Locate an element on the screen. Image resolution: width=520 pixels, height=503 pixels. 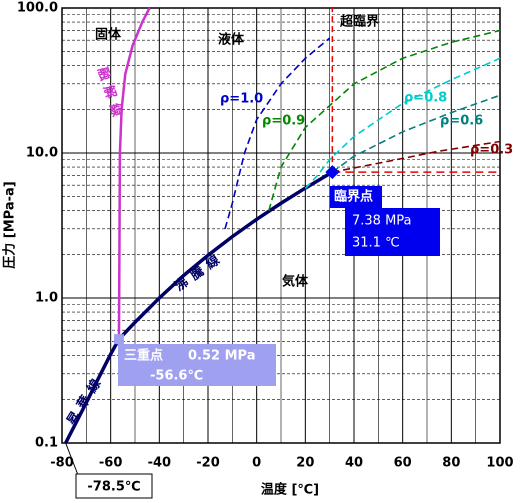
y-tick-label: 0.1 is located at coordinates (46, 443).